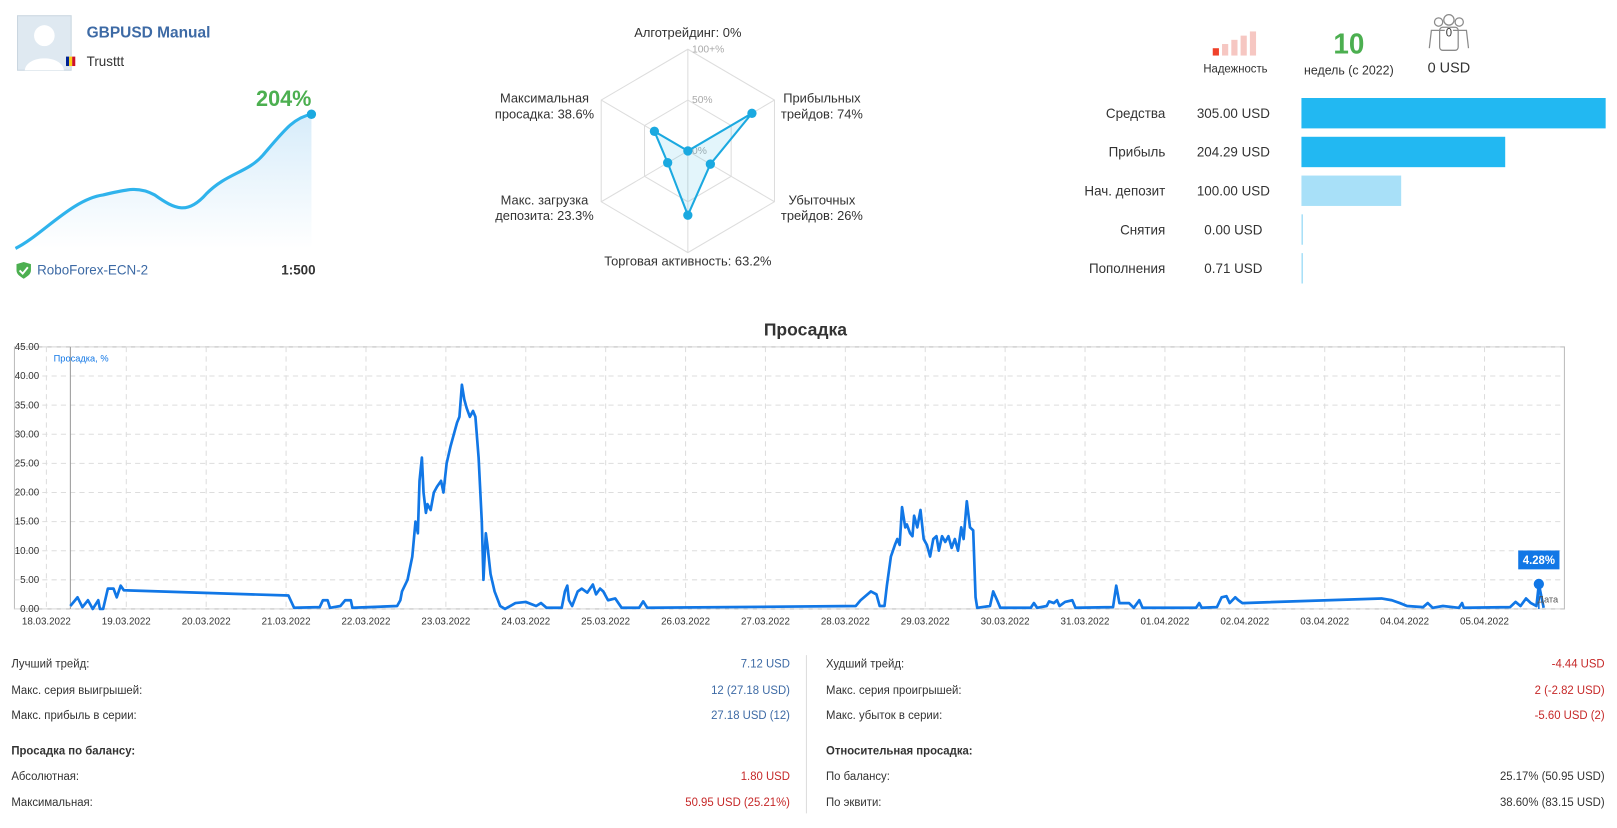 The width and height of the screenshot is (1617, 828). Describe the element at coordinates (668, 261) in the screenshot. I see `radar-axis-name: Торговая активность:` at that location.